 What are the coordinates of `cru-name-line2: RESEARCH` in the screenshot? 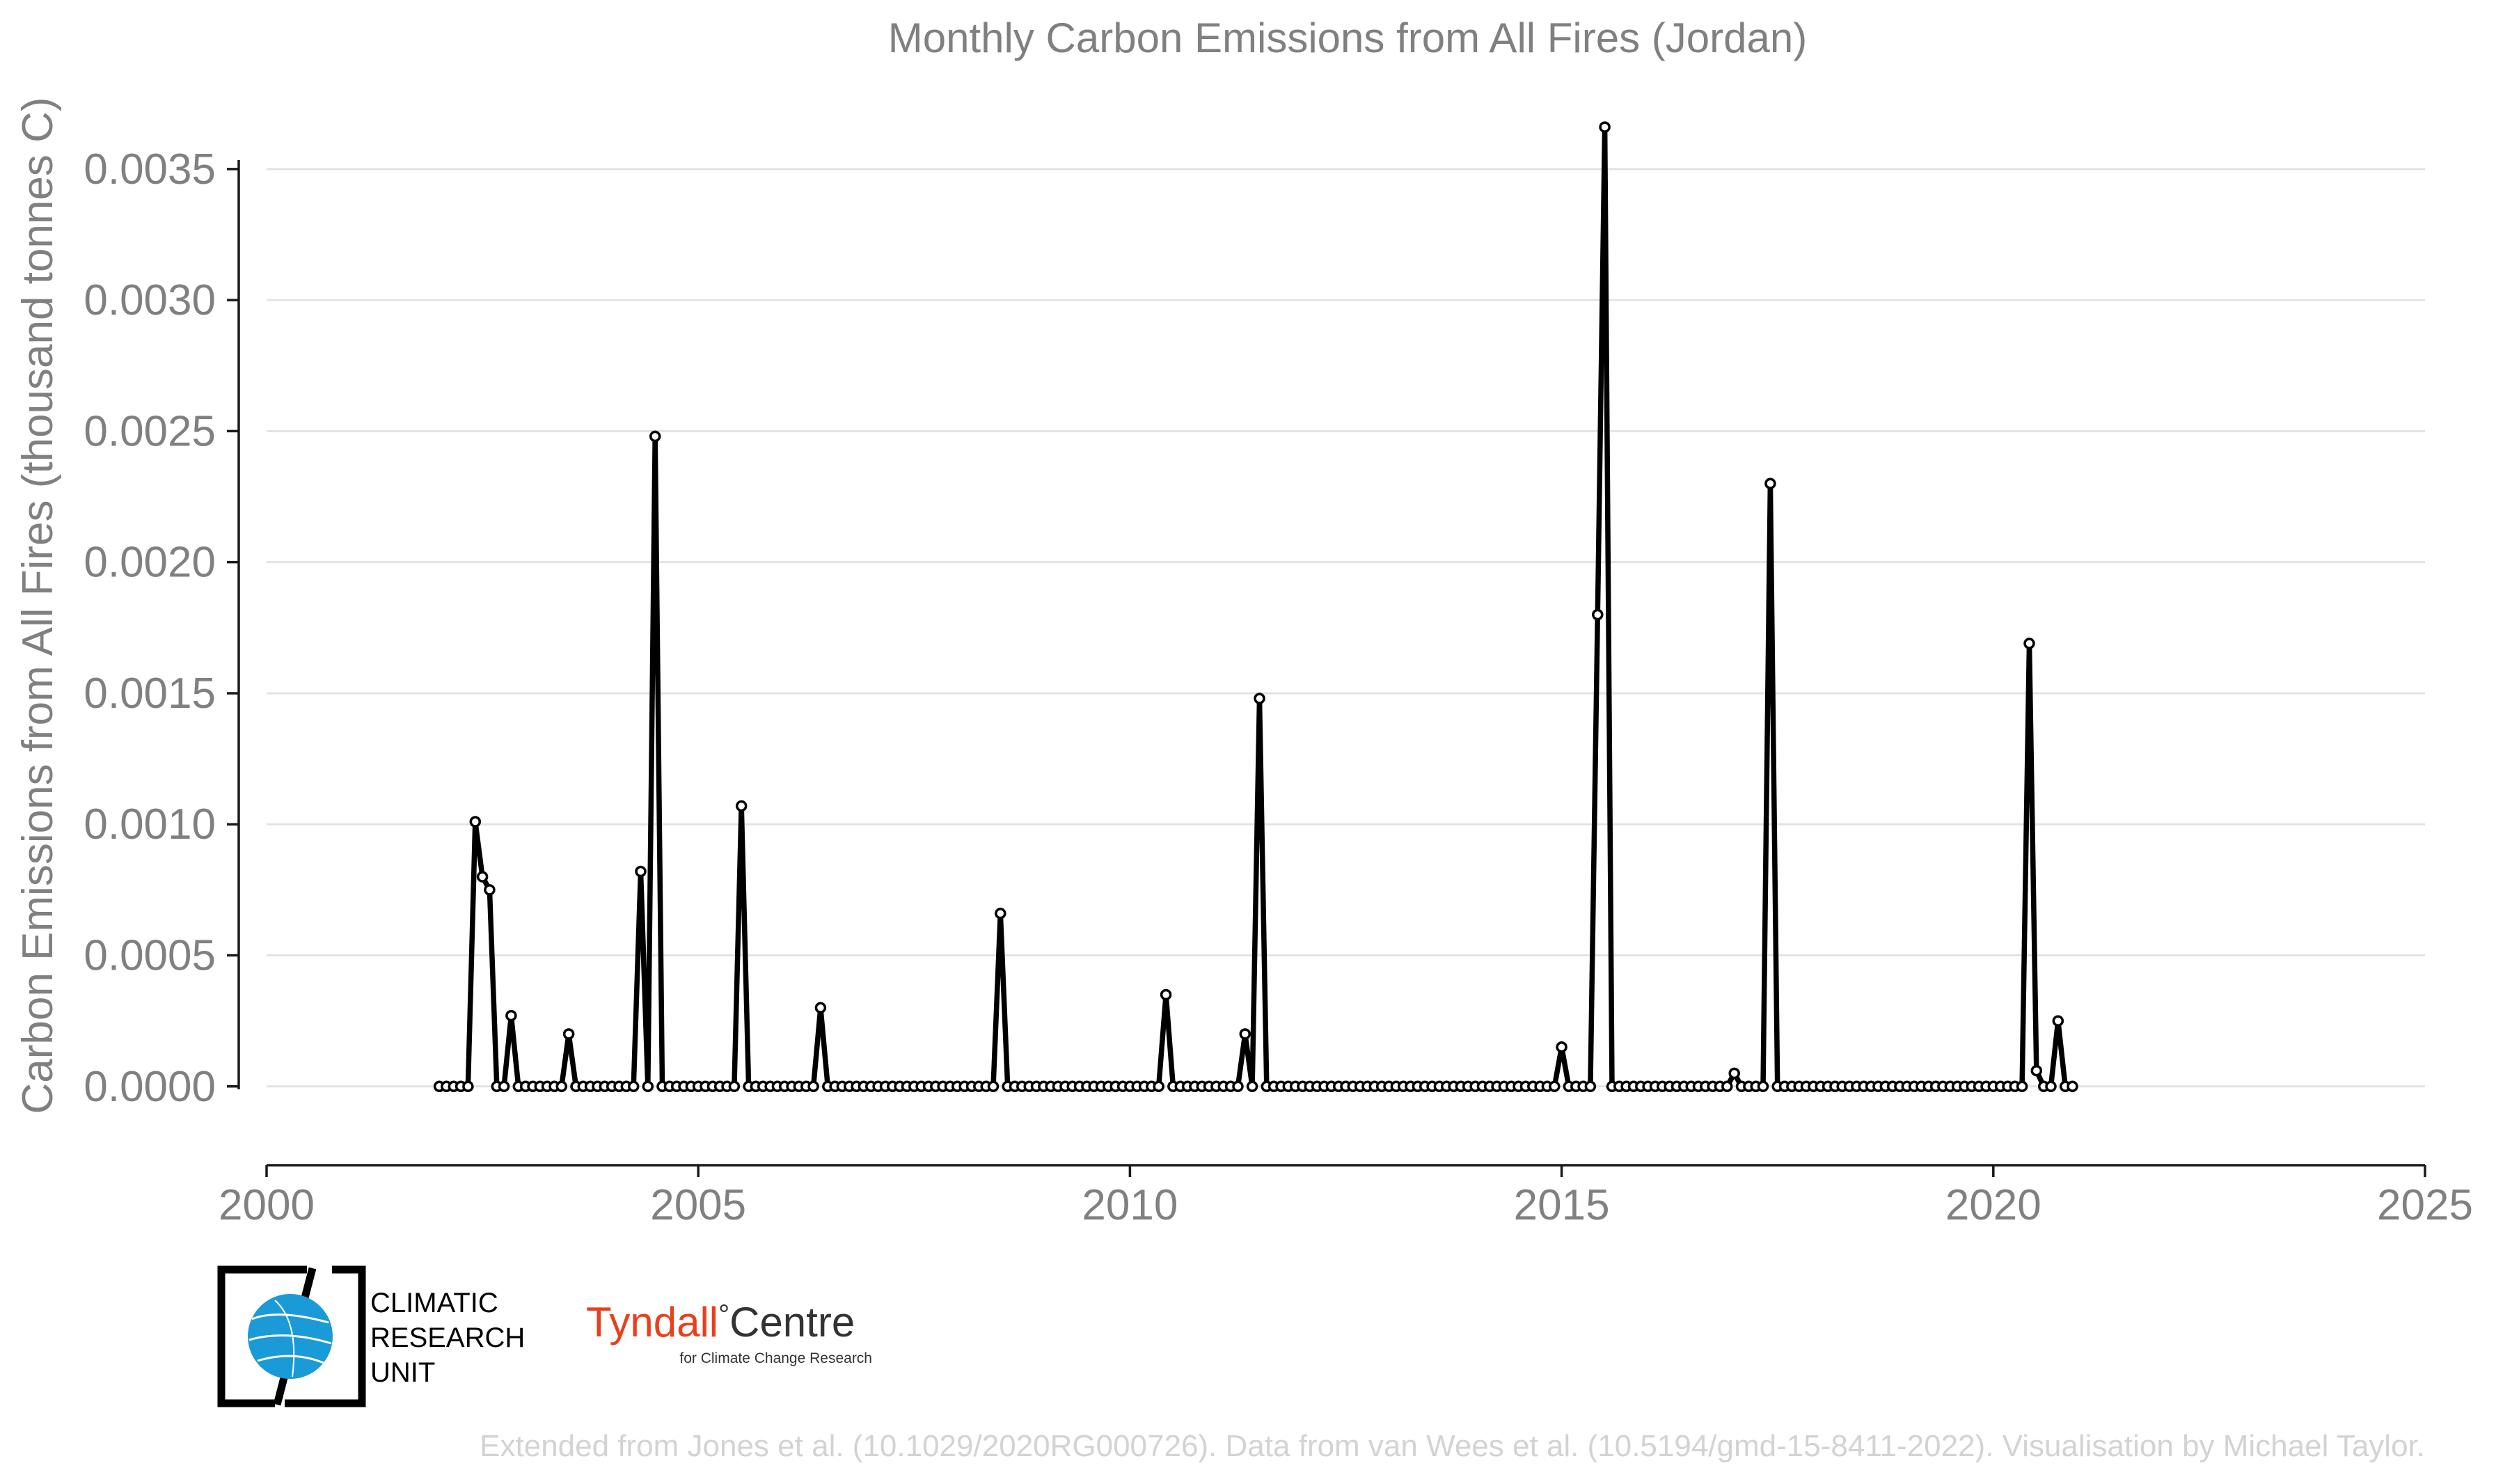 It's located at (447, 1338).